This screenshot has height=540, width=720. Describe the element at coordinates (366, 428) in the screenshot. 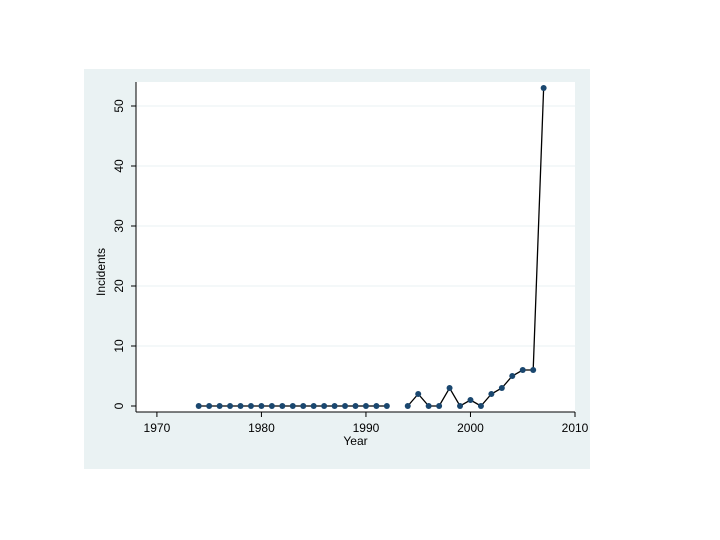

I see `x-tick-label: 1990` at that location.